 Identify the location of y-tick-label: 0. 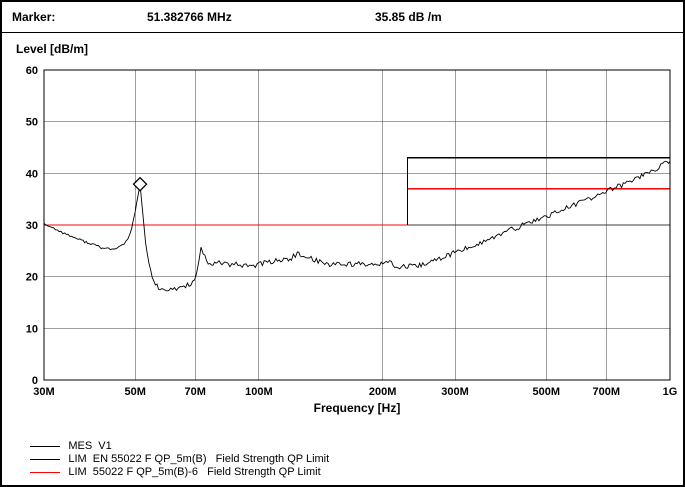
(35, 381).